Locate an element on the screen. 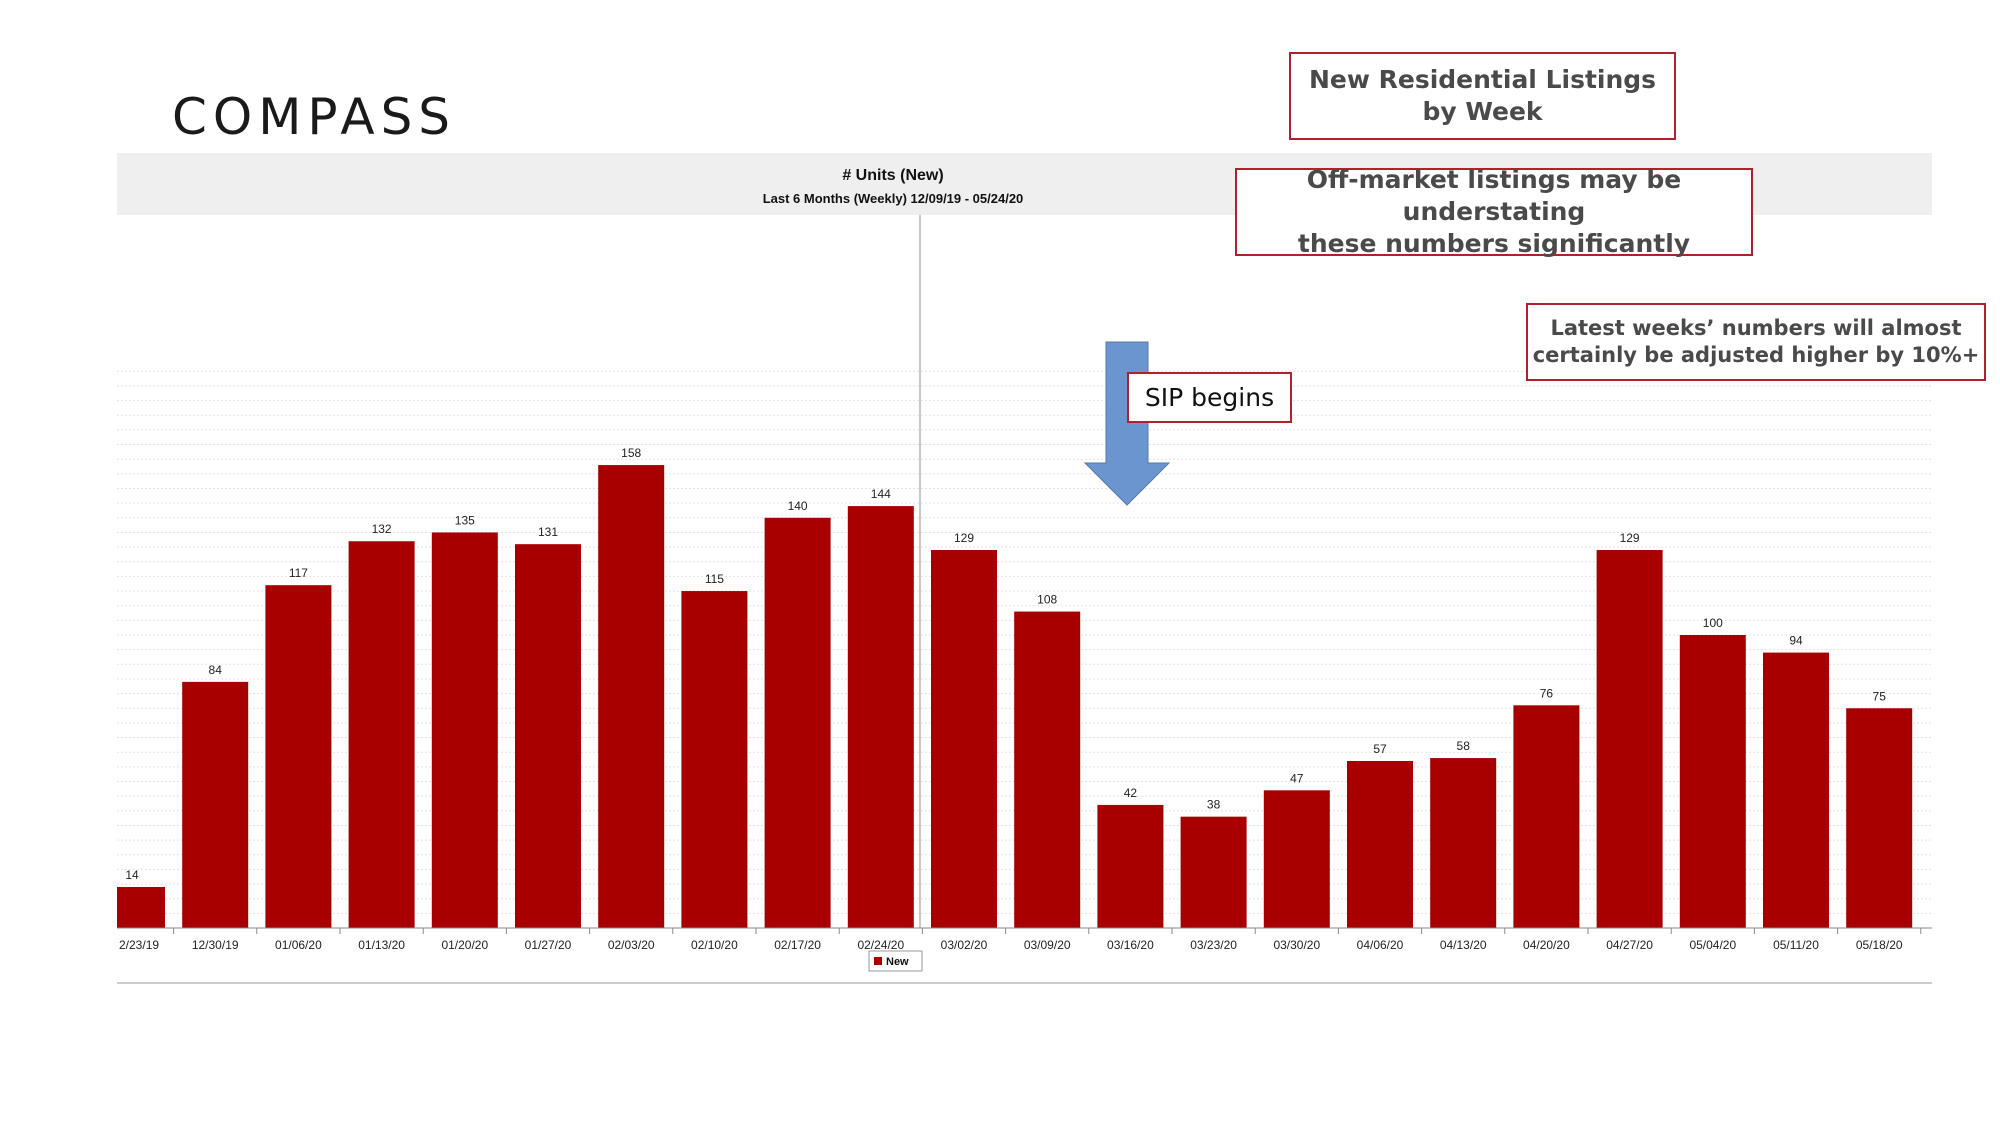 The image size is (2000, 1125). x-tick-label: 03/09/20 is located at coordinates (1047, 945).